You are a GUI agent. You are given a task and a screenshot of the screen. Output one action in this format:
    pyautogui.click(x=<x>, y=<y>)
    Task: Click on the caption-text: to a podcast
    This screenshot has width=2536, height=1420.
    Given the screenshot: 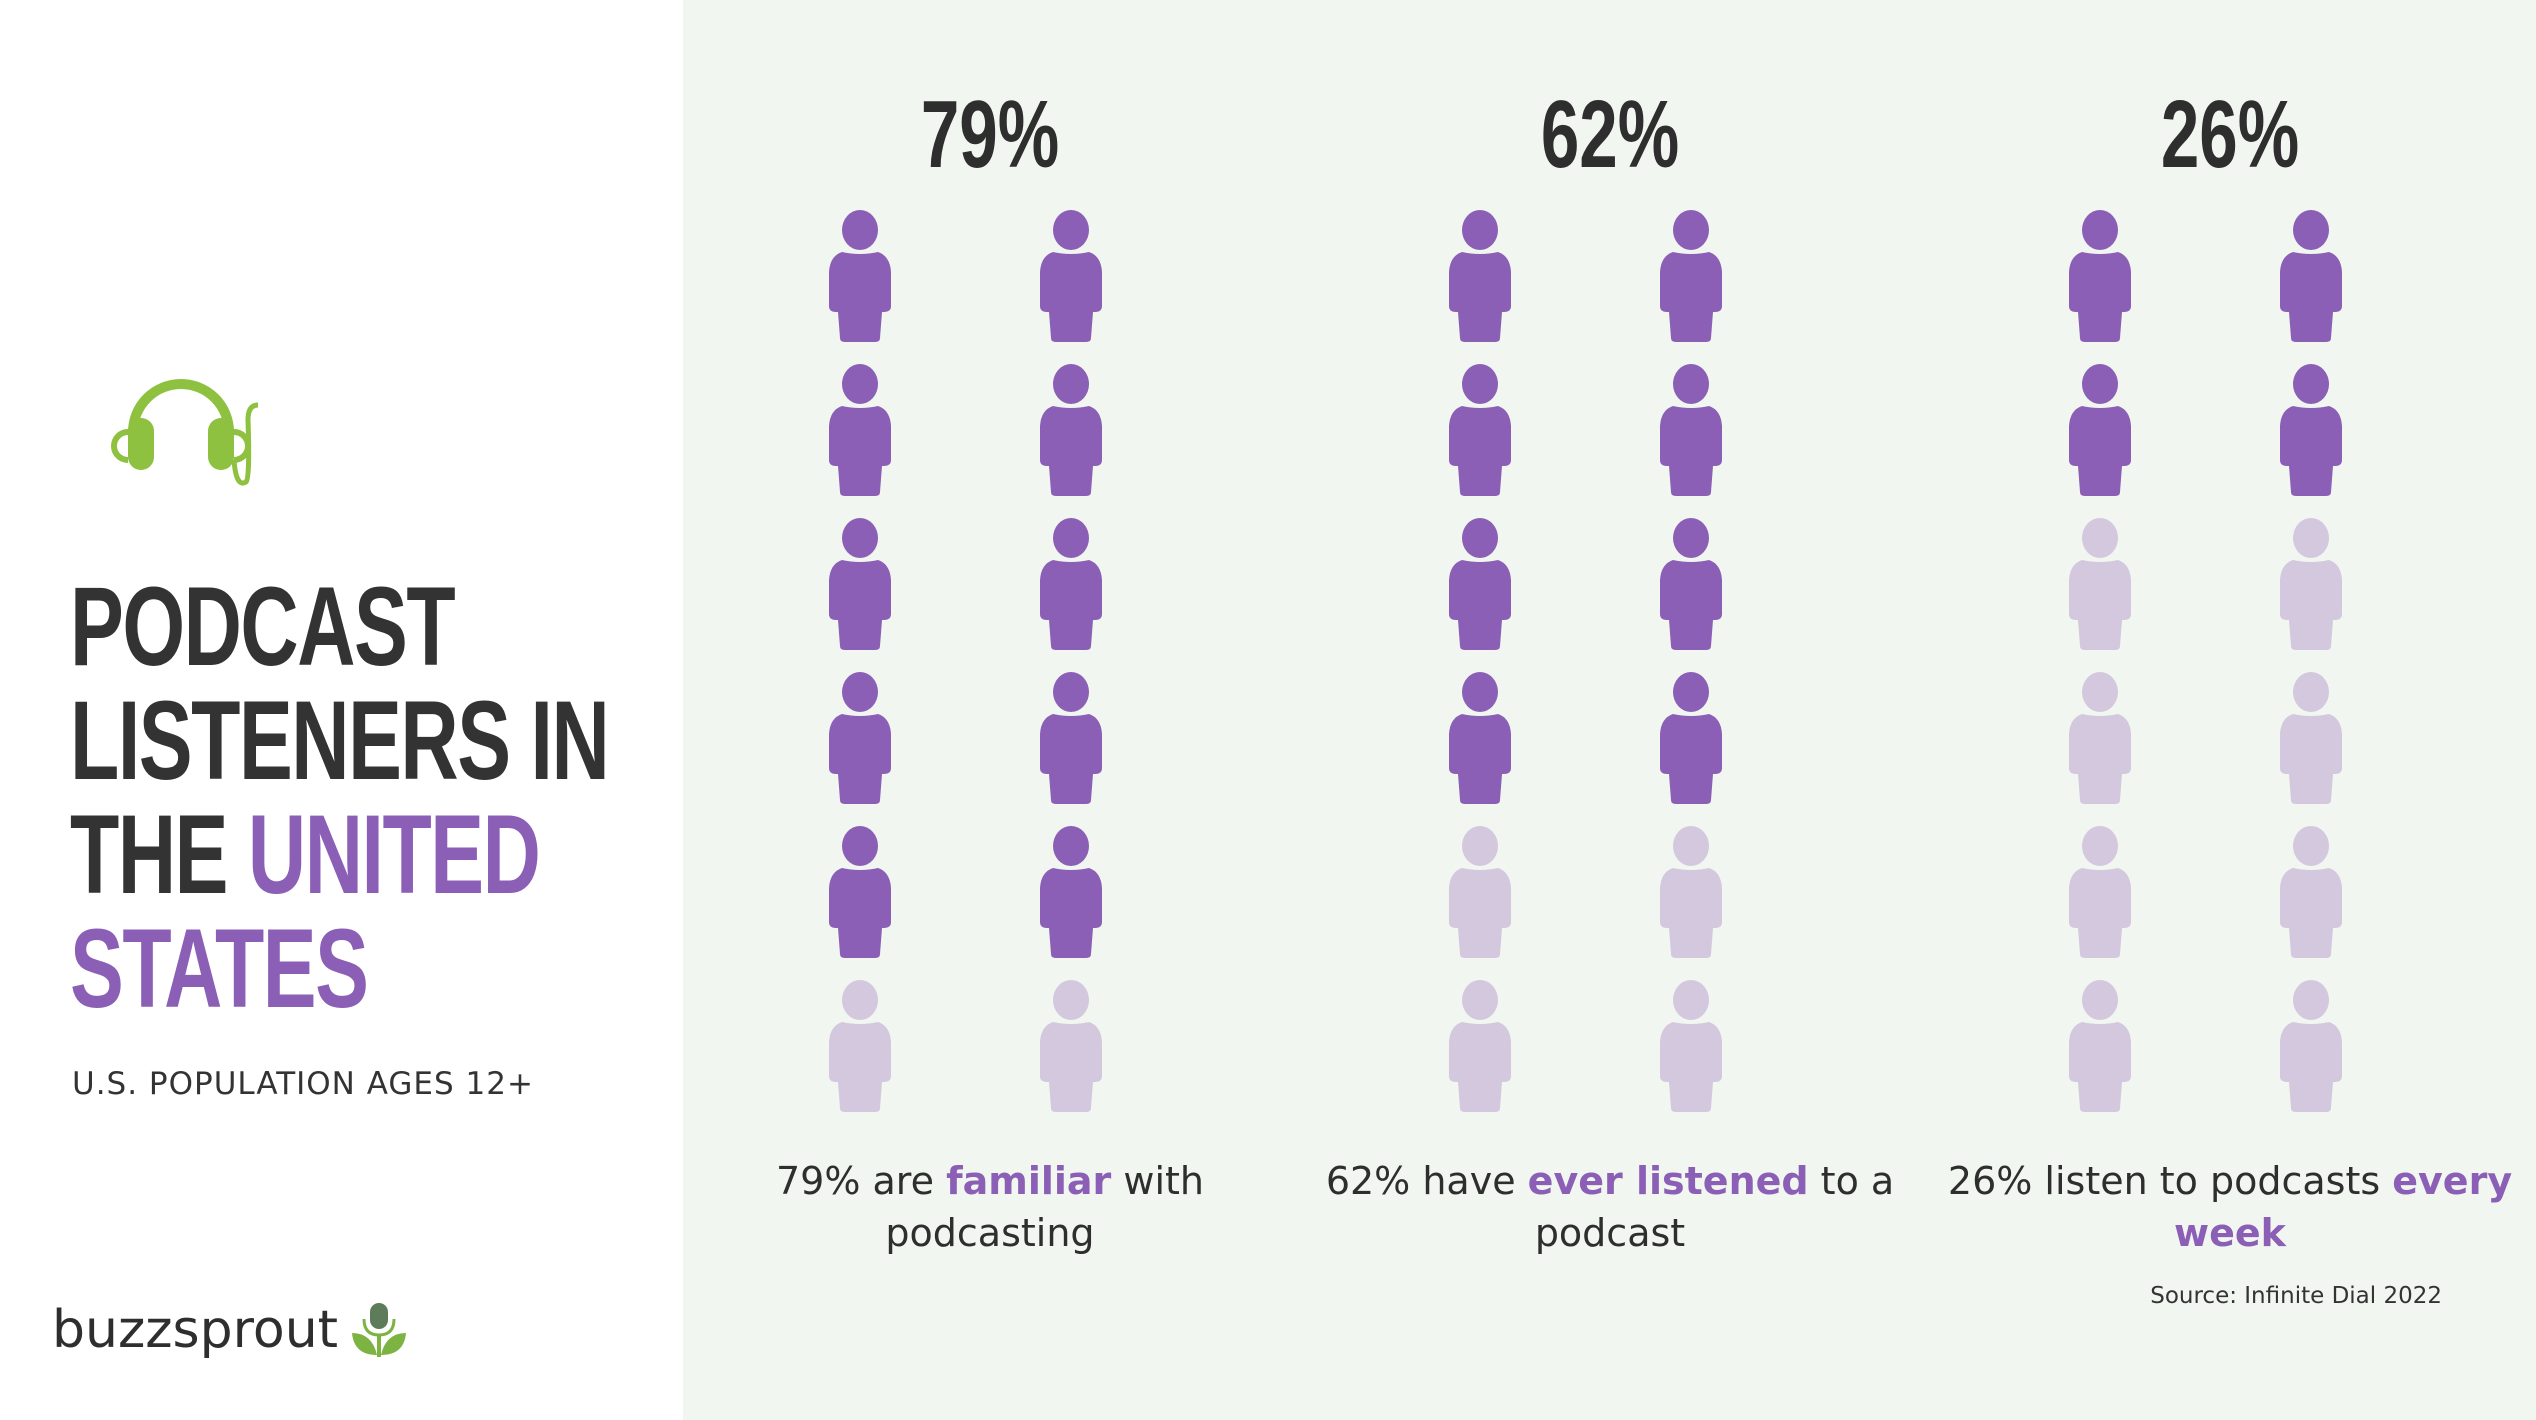 What is the action you would take?
    pyautogui.click(x=1714, y=1207)
    